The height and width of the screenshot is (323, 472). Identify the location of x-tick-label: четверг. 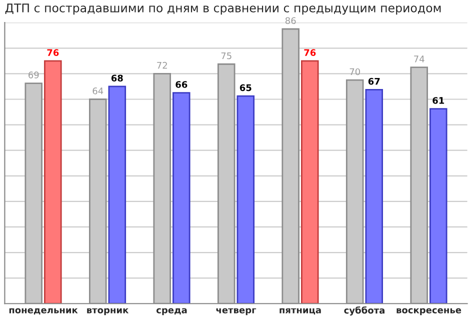
(236, 312).